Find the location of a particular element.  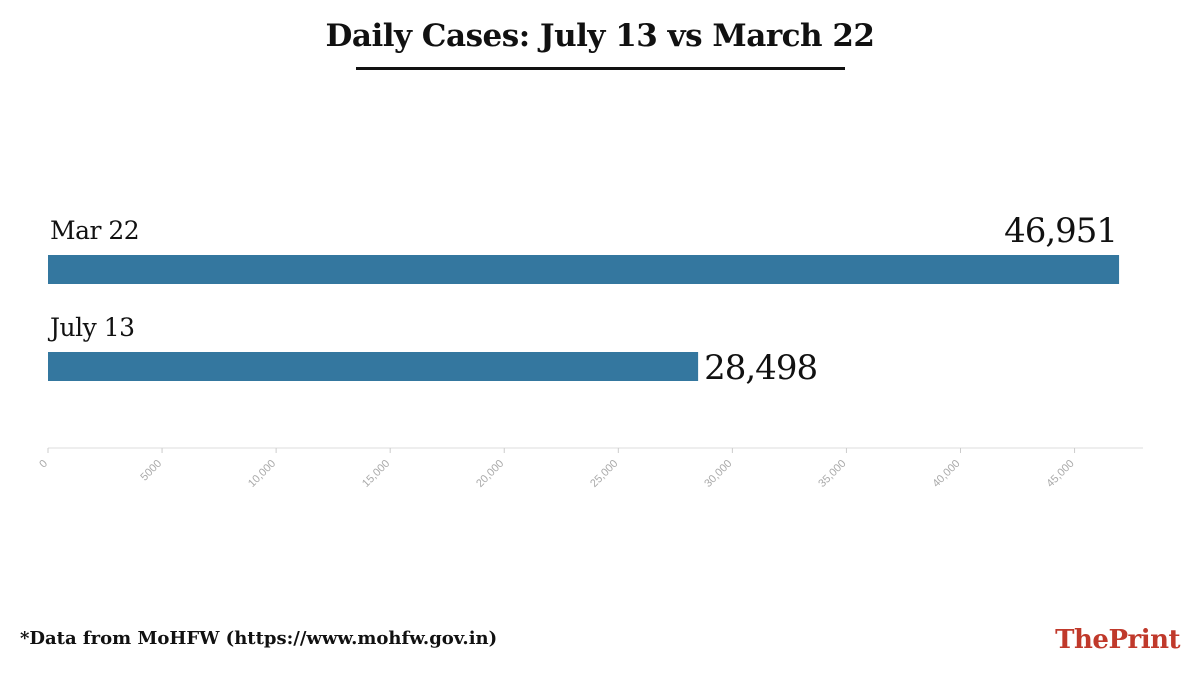

category-label: Mar 22 is located at coordinates (94, 230).